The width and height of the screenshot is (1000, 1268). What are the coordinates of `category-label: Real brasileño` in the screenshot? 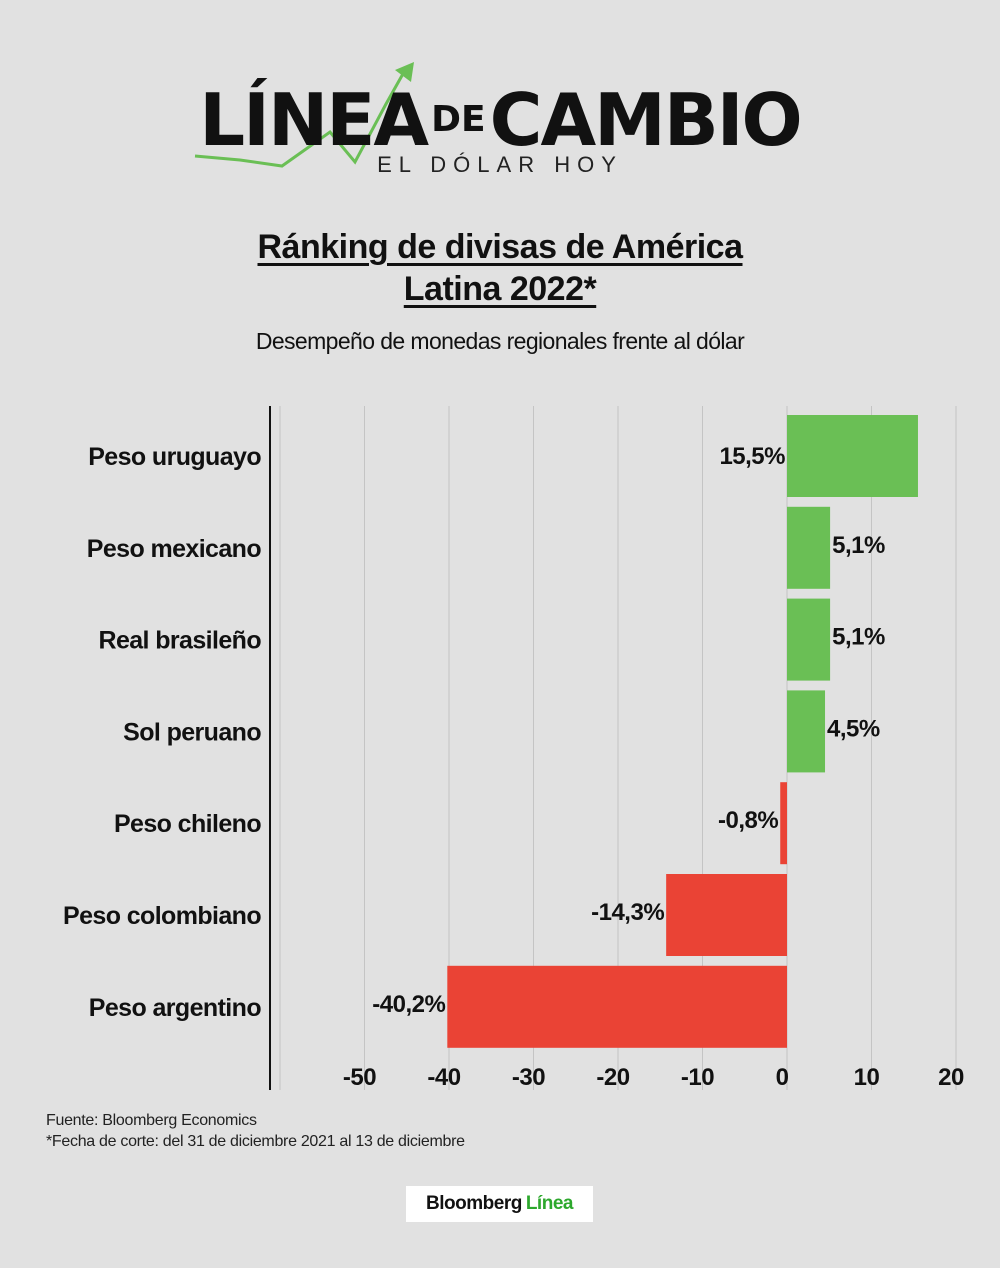 It's located at (180, 641).